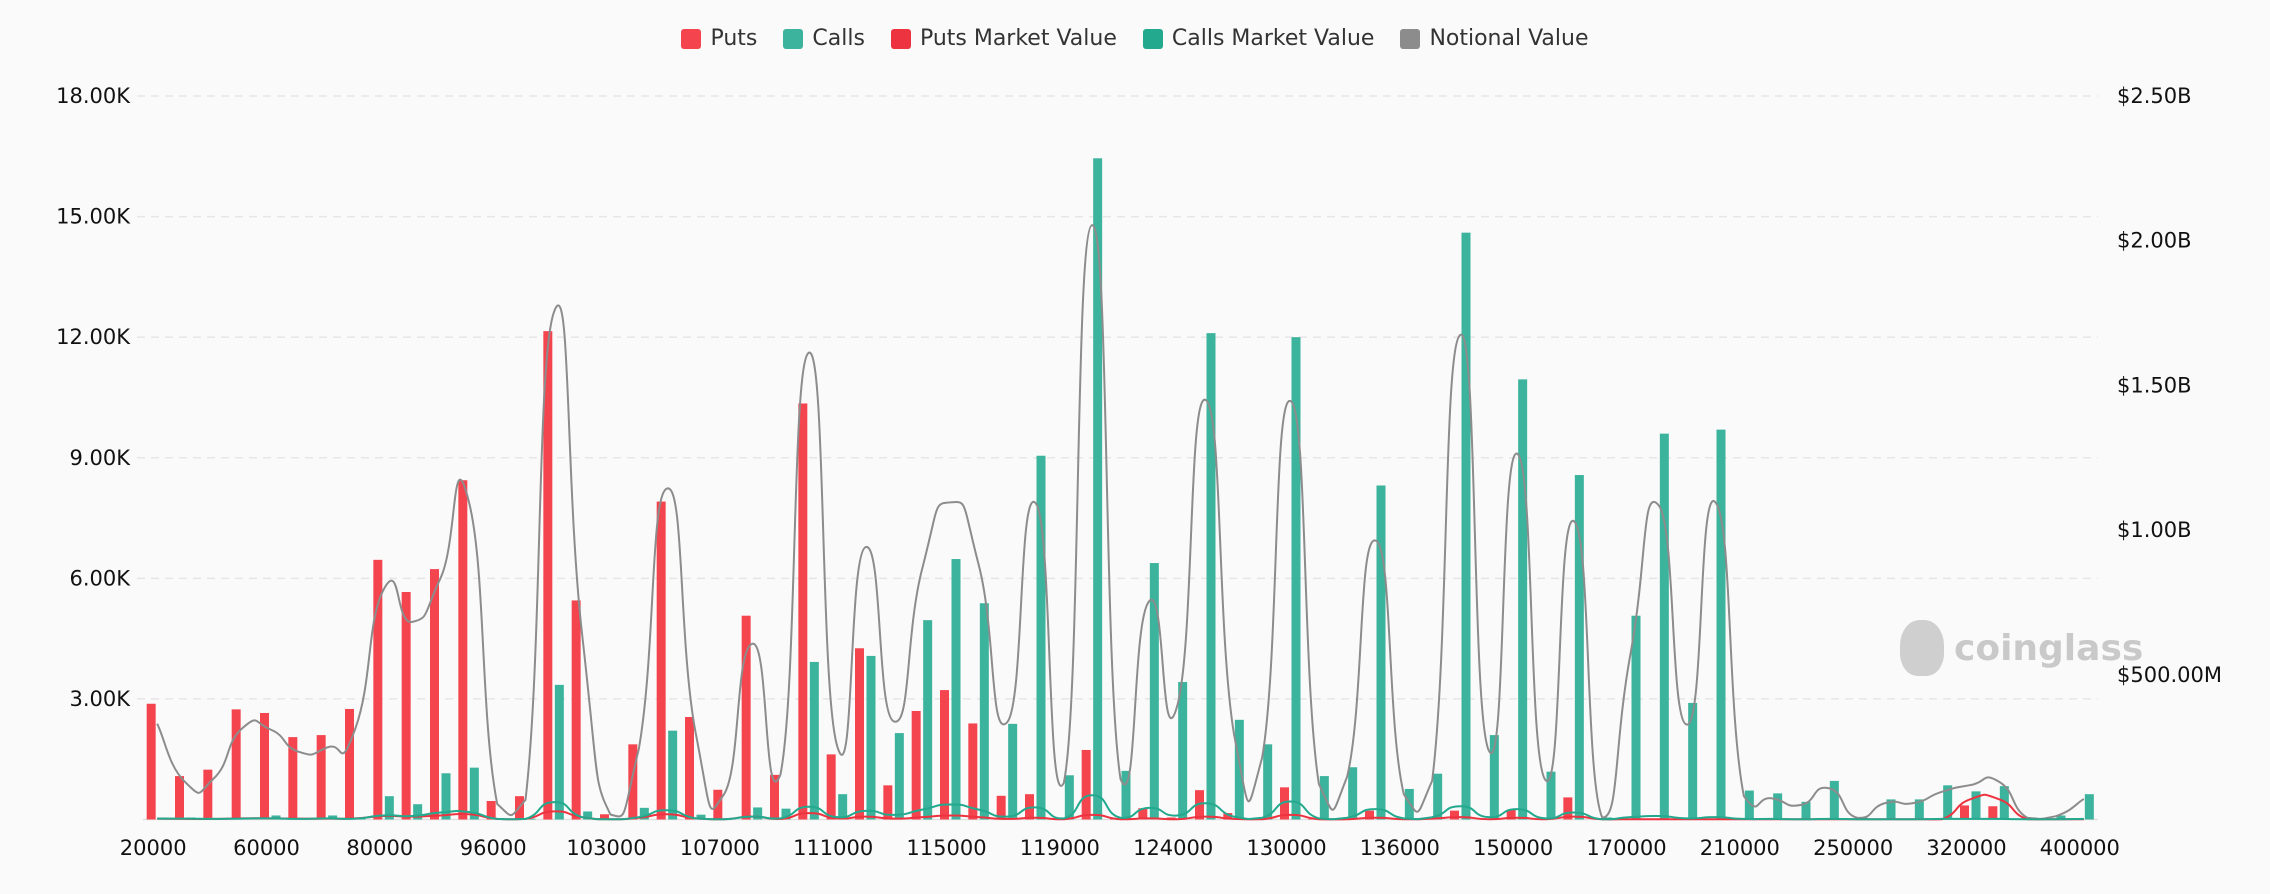 The height and width of the screenshot is (894, 2270). I want to click on legend-item-notional-value: Notional Value, so click(1494, 38).